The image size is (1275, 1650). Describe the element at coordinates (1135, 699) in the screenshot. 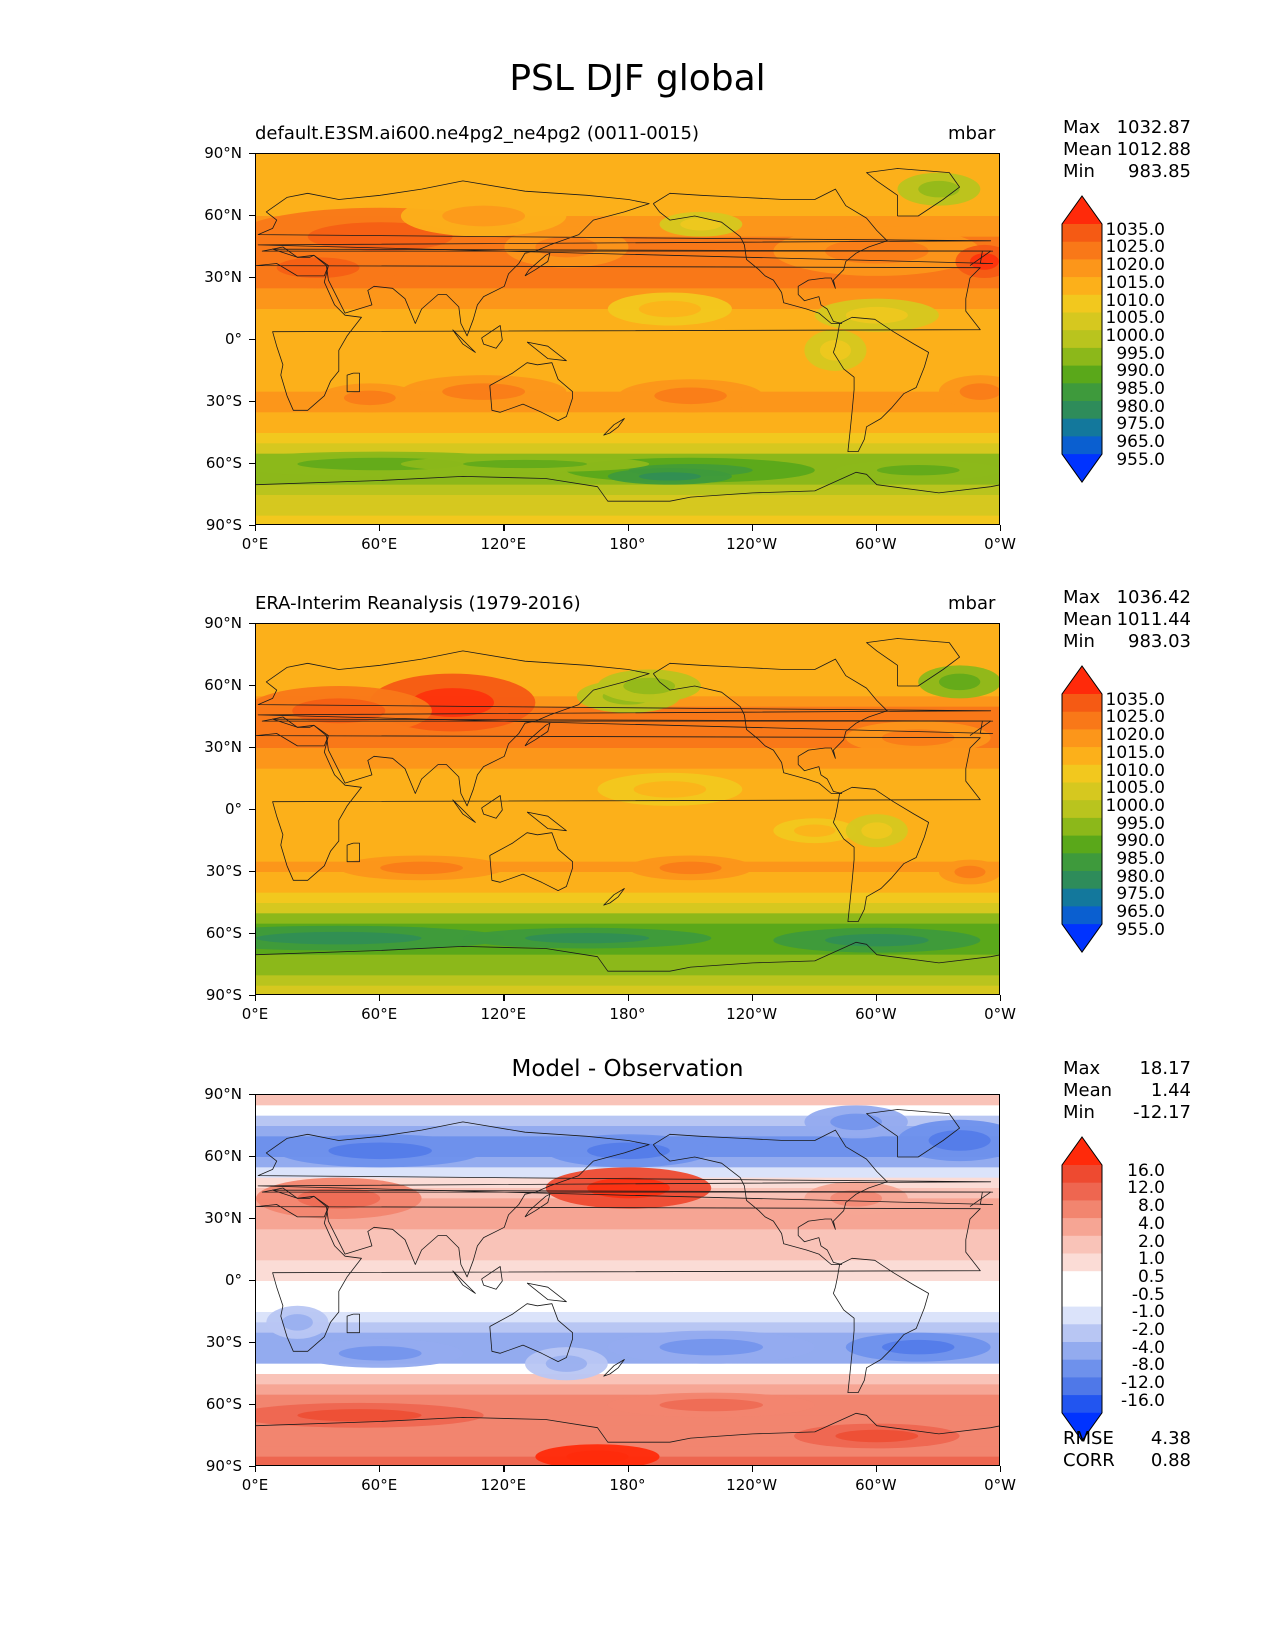

I see `colorbar-tick-label: 1035.0` at that location.